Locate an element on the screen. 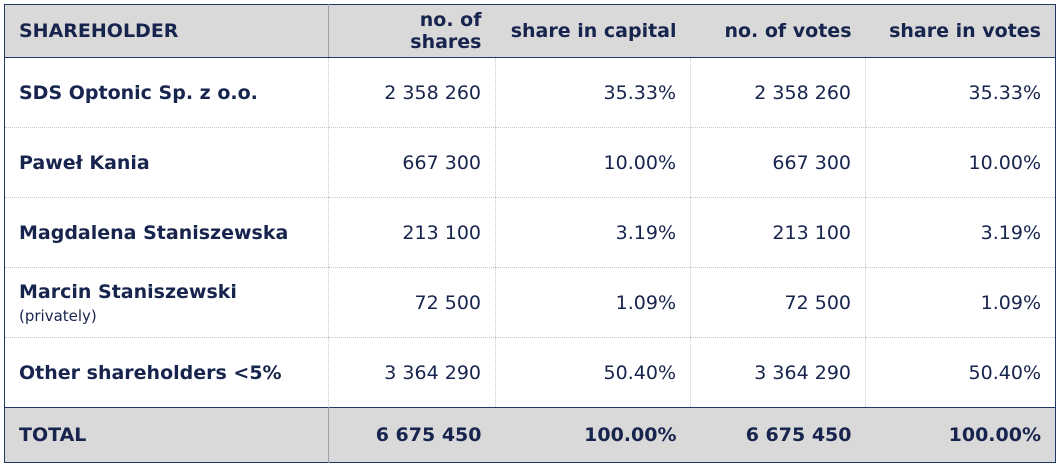 Image resolution: width=1061 pixels, height=469 pixels. total-row: TOTAL 6 675 450 100.00% 6 675 450 100.00% is located at coordinates (530, 435).